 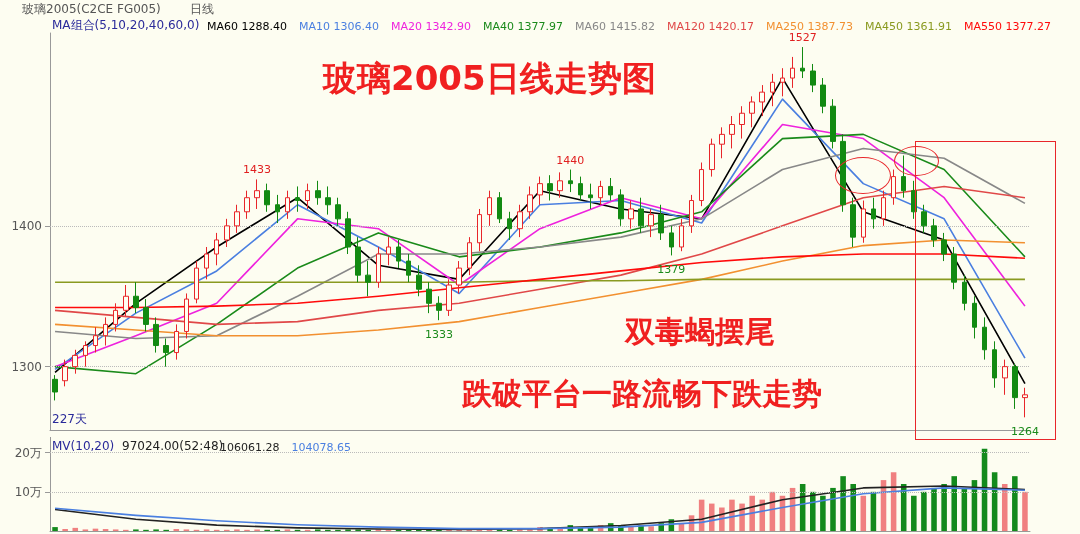 I want to click on text: 玻璃2005日线走势图, so click(x=489, y=78).